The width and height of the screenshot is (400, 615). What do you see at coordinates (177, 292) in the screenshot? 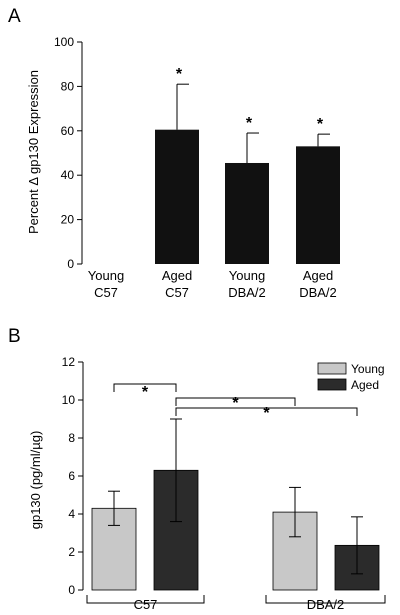
I see `panel-a-category-label-1-line2: C57` at bounding box center [177, 292].